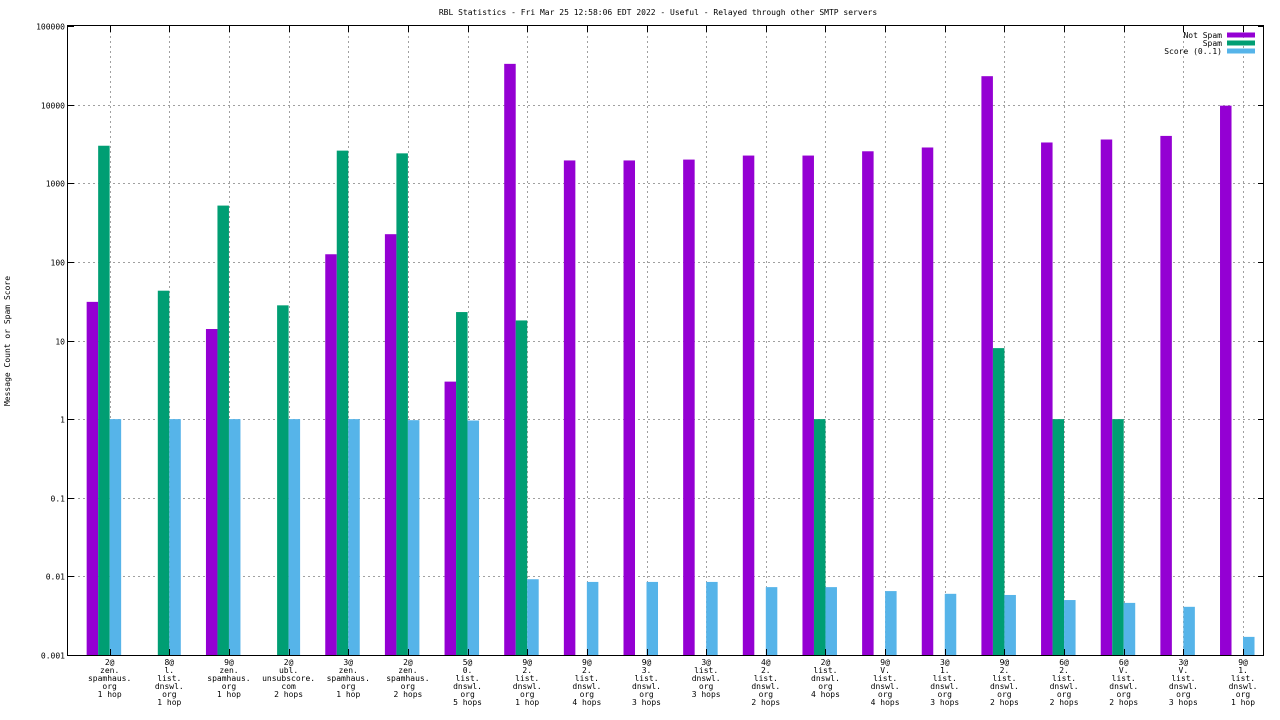 The width and height of the screenshot is (1280, 720). Describe the element at coordinates (945, 670) in the screenshot. I see `x-tick-label: 1.` at that location.